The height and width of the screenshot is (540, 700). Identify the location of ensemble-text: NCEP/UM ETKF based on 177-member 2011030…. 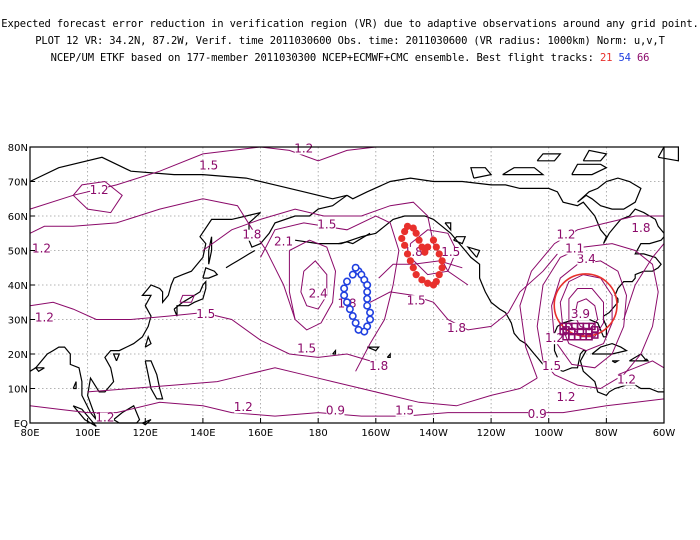
(322, 58).